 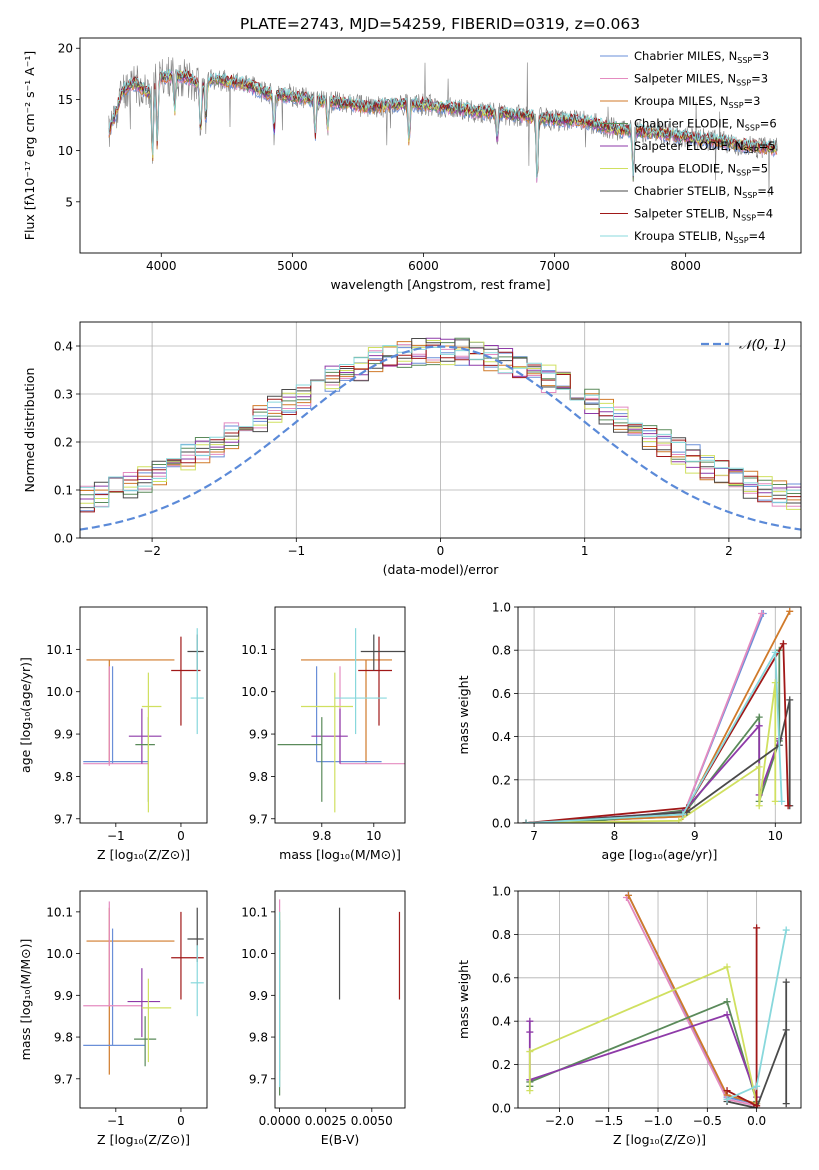 I want to click on x-tick-label: −0.5, so click(x=707, y=1121).